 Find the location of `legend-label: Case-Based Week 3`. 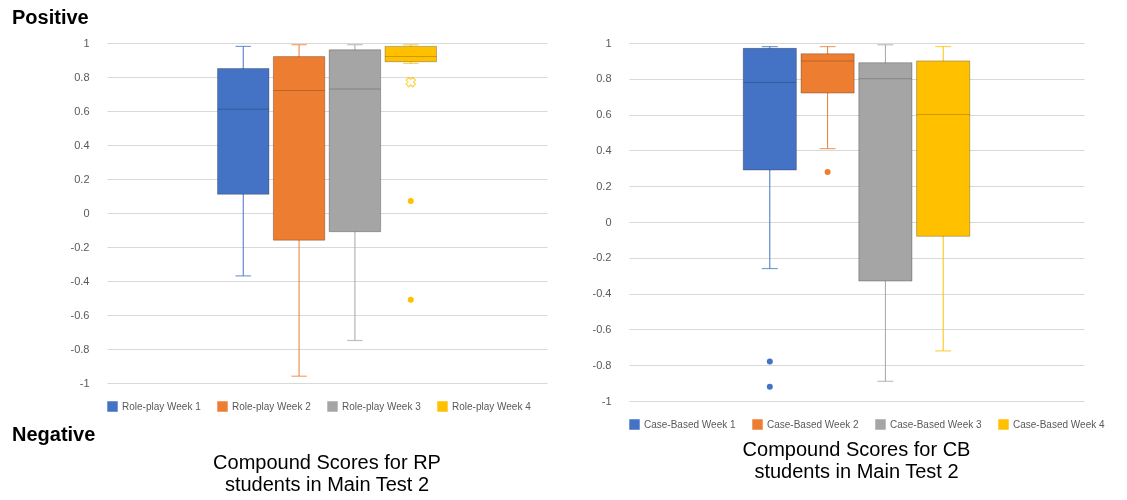

legend-label: Case-Based Week 3 is located at coordinates (936, 424).